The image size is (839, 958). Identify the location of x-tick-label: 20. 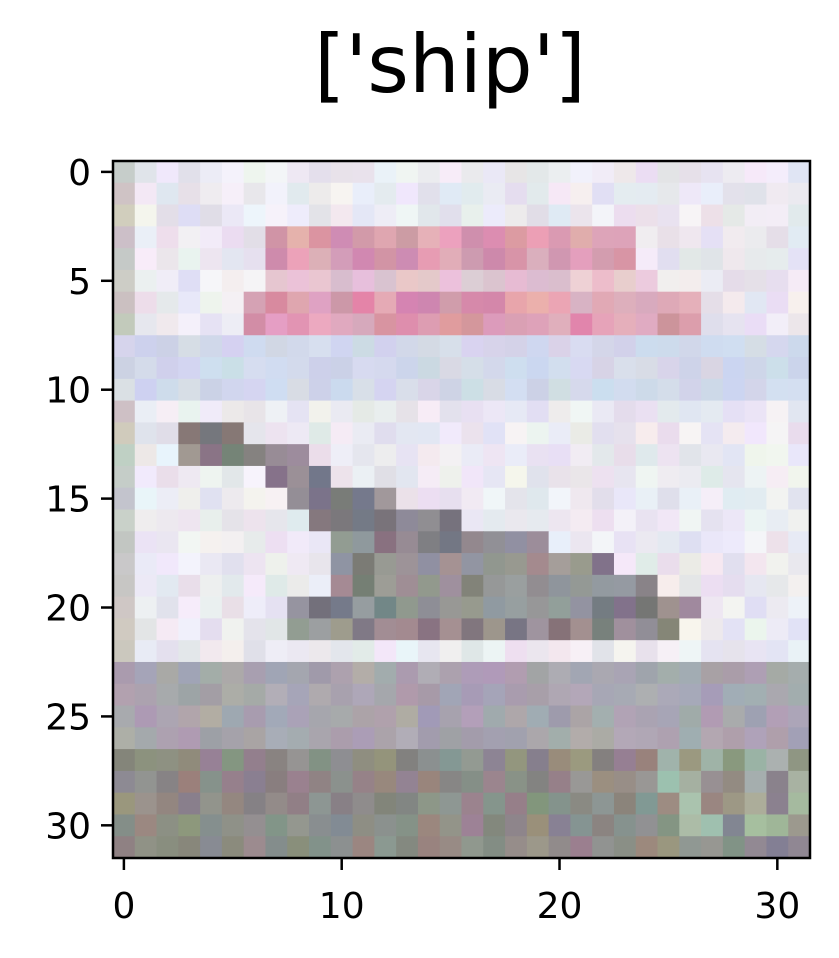
(560, 906).